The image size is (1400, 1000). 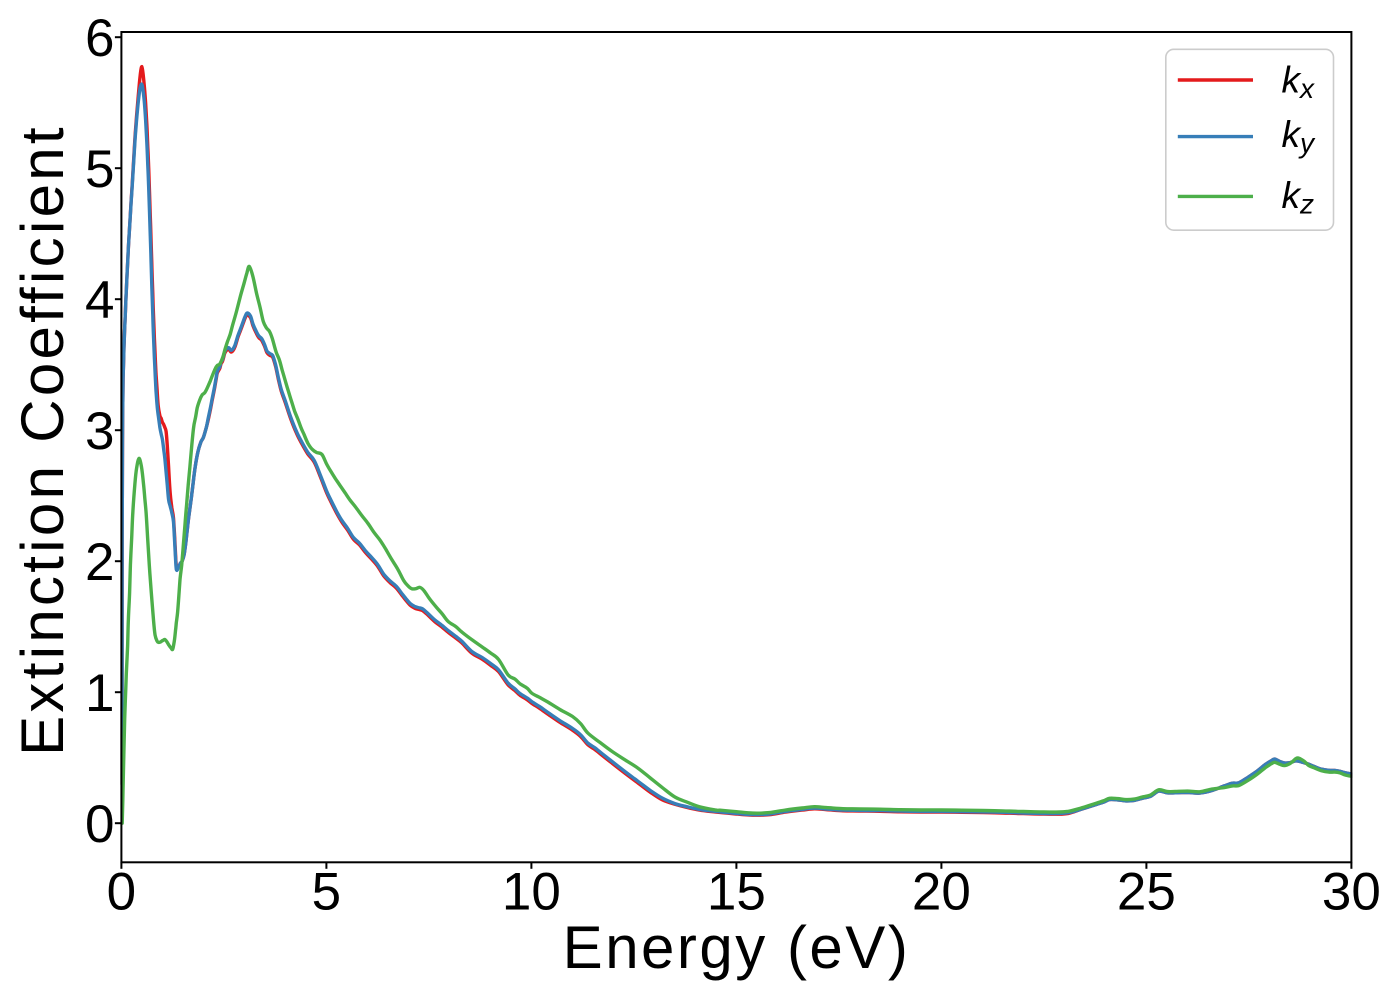 I want to click on svg-text: 1, so click(x=99, y=693).